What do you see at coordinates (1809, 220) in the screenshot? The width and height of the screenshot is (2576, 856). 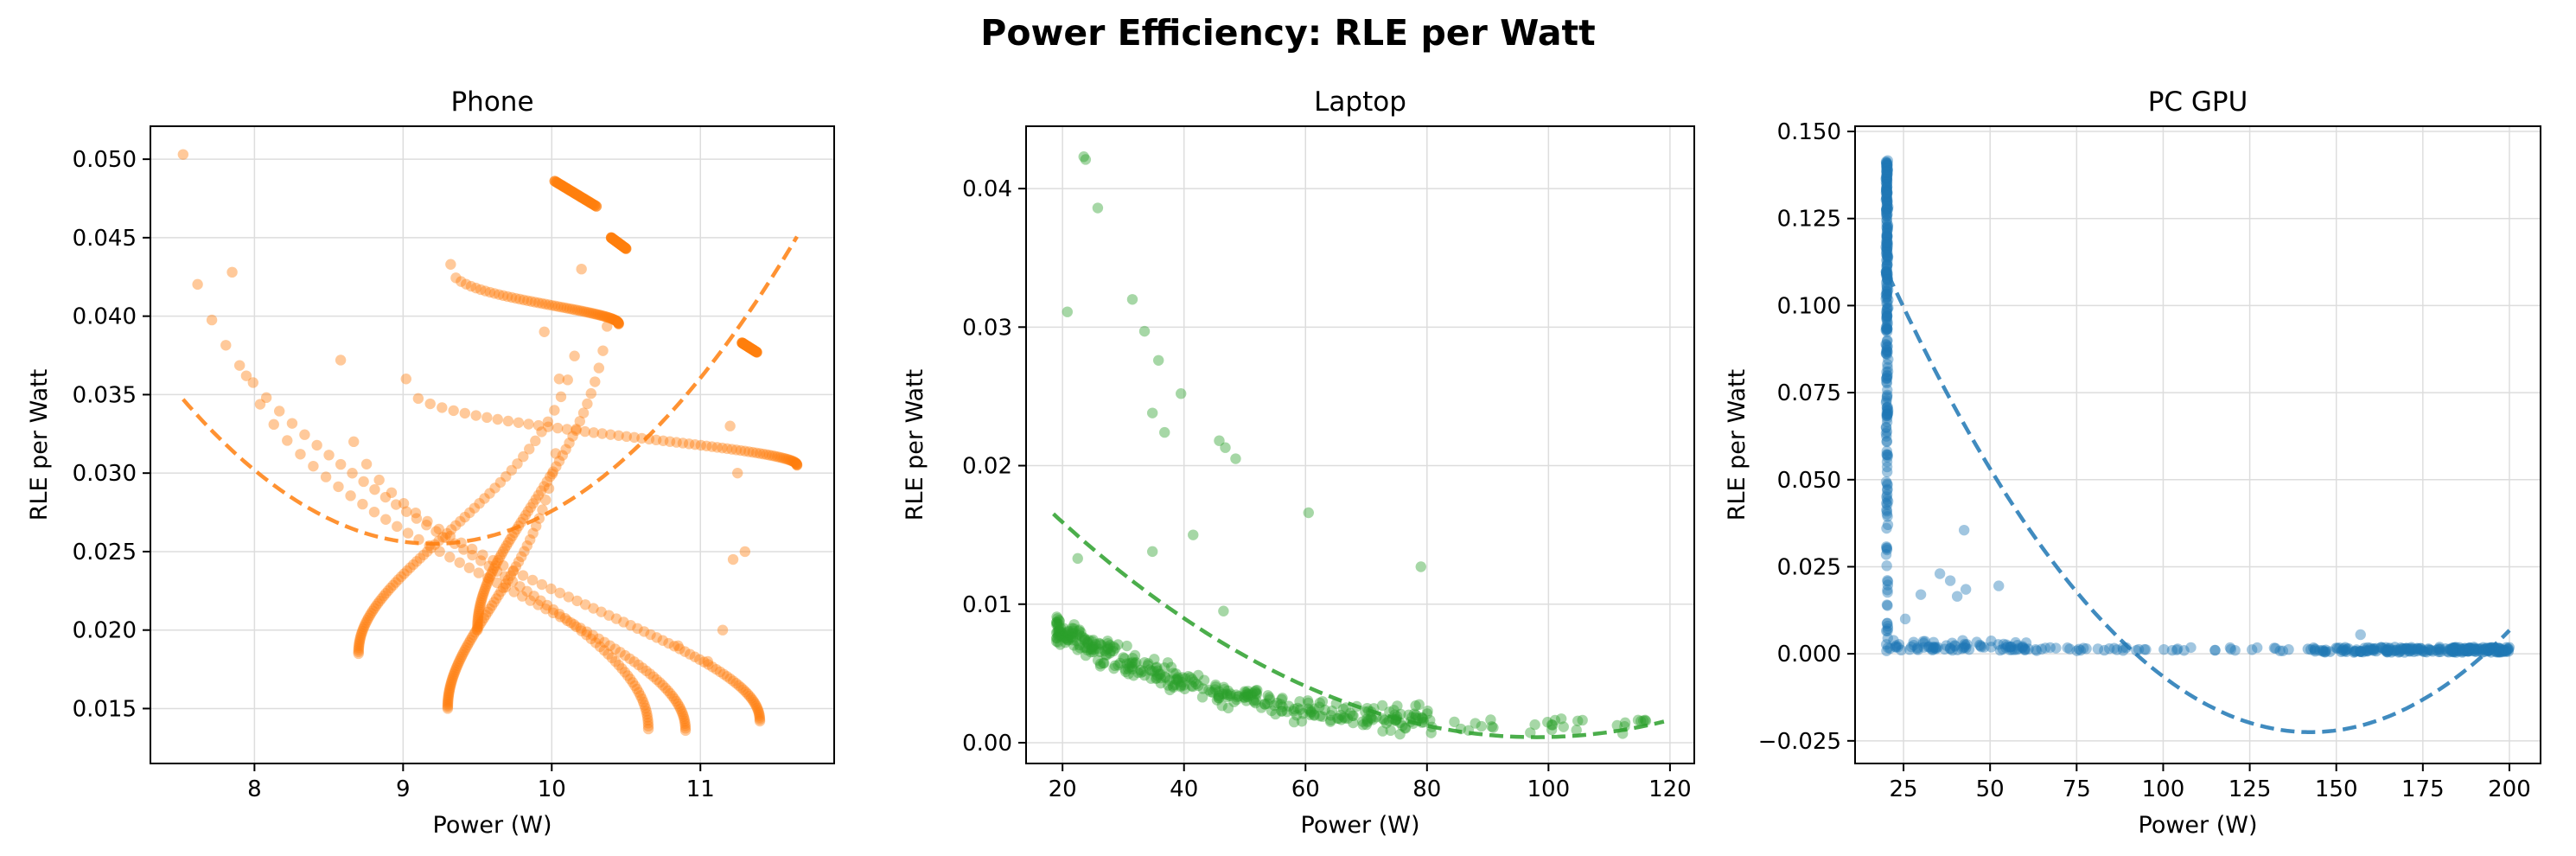 I see `y-tick-label: 0.125` at bounding box center [1809, 220].